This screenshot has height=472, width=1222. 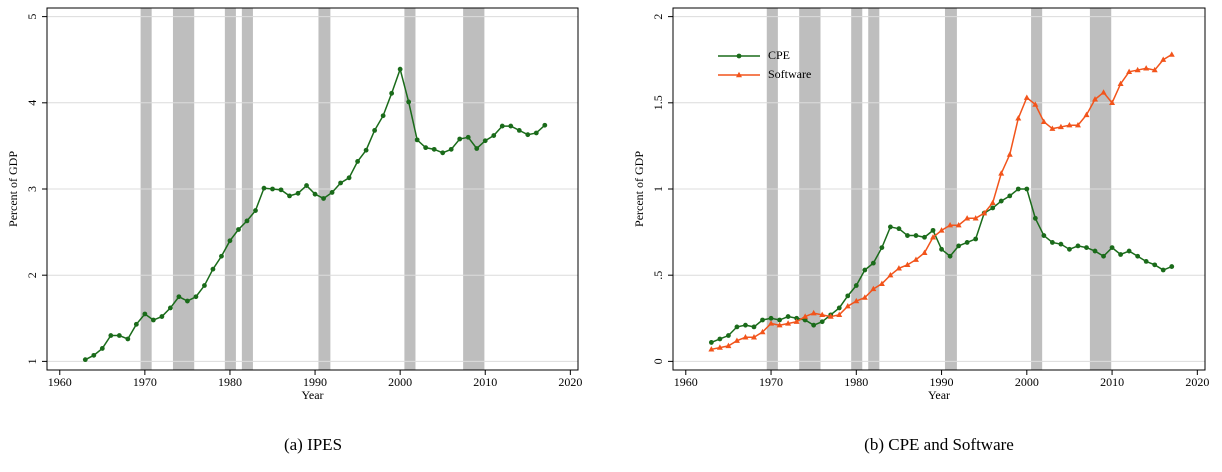 I want to click on y-tick-label: 2, so click(x=658, y=17).